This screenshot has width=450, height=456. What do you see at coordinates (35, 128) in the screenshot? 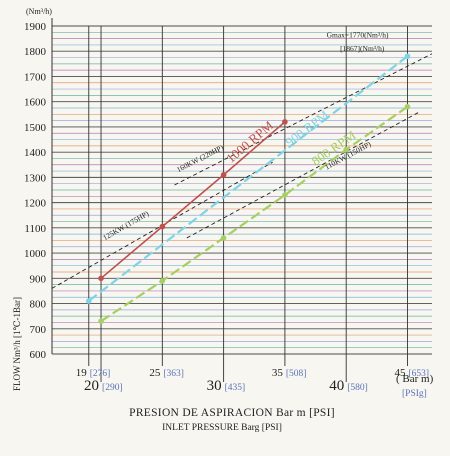
I see `y-tick-label: 1500` at bounding box center [35, 128].